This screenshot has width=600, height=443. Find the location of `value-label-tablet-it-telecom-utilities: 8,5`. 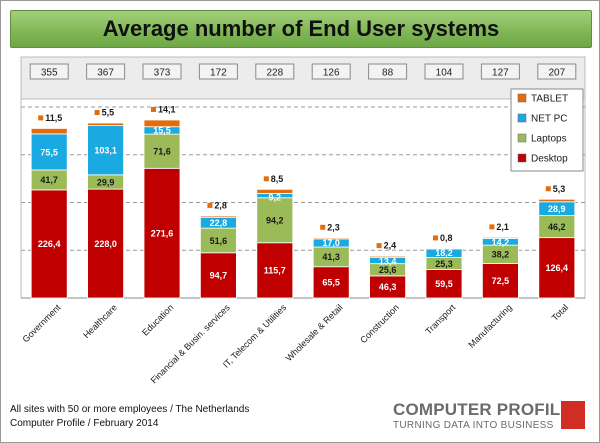

value-label-tablet-it-telecom-utilities: 8,5 is located at coordinates (277, 179).